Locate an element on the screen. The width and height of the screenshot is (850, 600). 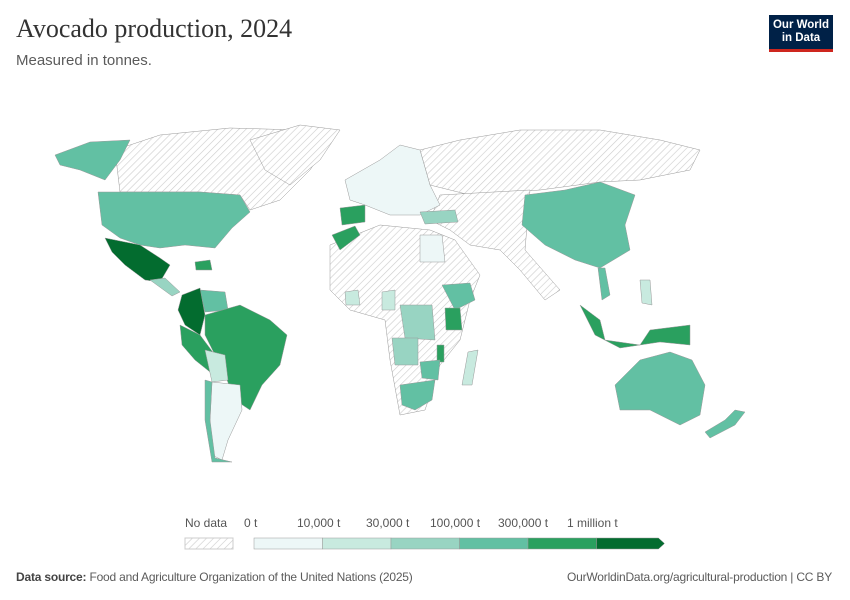
region-europe is located at coordinates (392, 180).